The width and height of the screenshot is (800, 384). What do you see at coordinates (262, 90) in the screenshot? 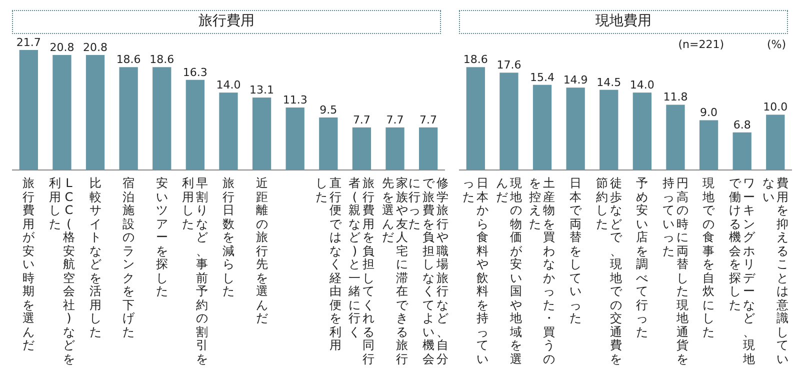
I see `data-label: 13.1` at bounding box center [262, 90].